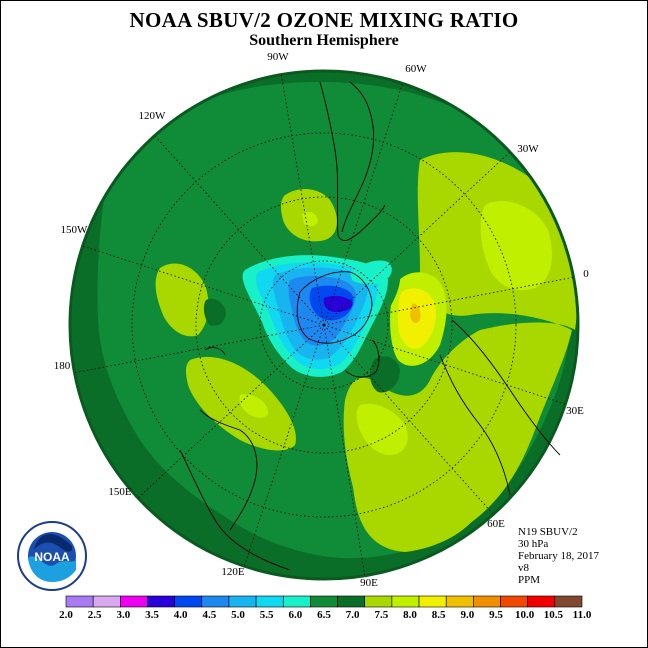 Image resolution: width=648 pixels, height=648 pixels. What do you see at coordinates (496, 524) in the screenshot?
I see `lon-label-60e: 60E` at bounding box center [496, 524].